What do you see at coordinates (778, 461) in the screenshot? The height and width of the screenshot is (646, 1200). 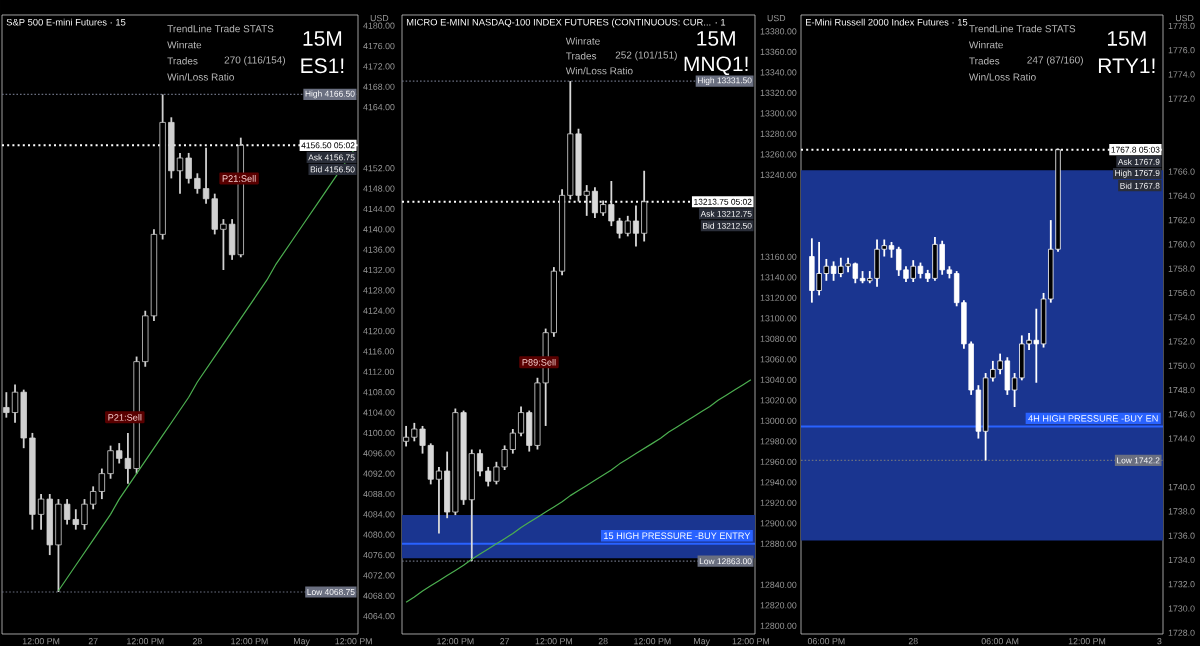 I see `y-tick-label: 12960.00` at bounding box center [778, 461].